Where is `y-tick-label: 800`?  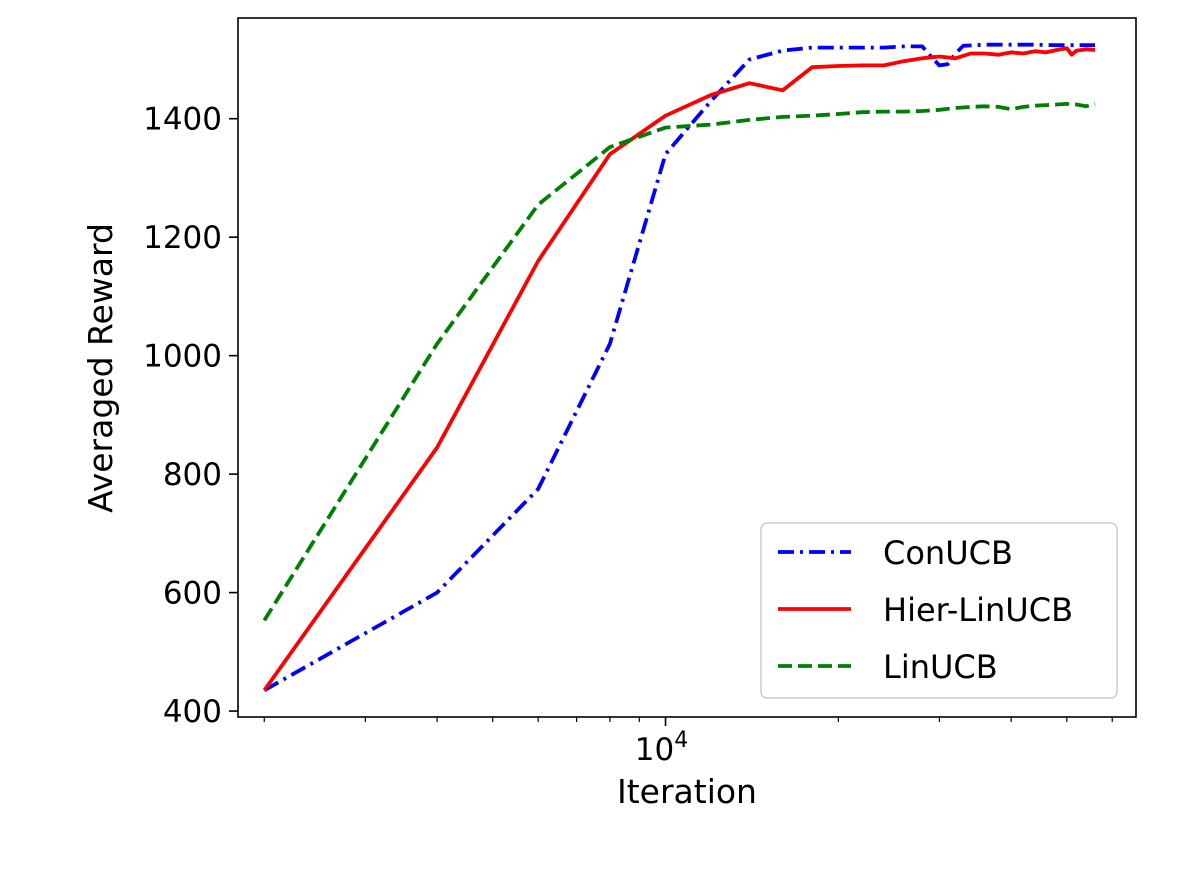 y-tick-label: 800 is located at coordinates (192, 475).